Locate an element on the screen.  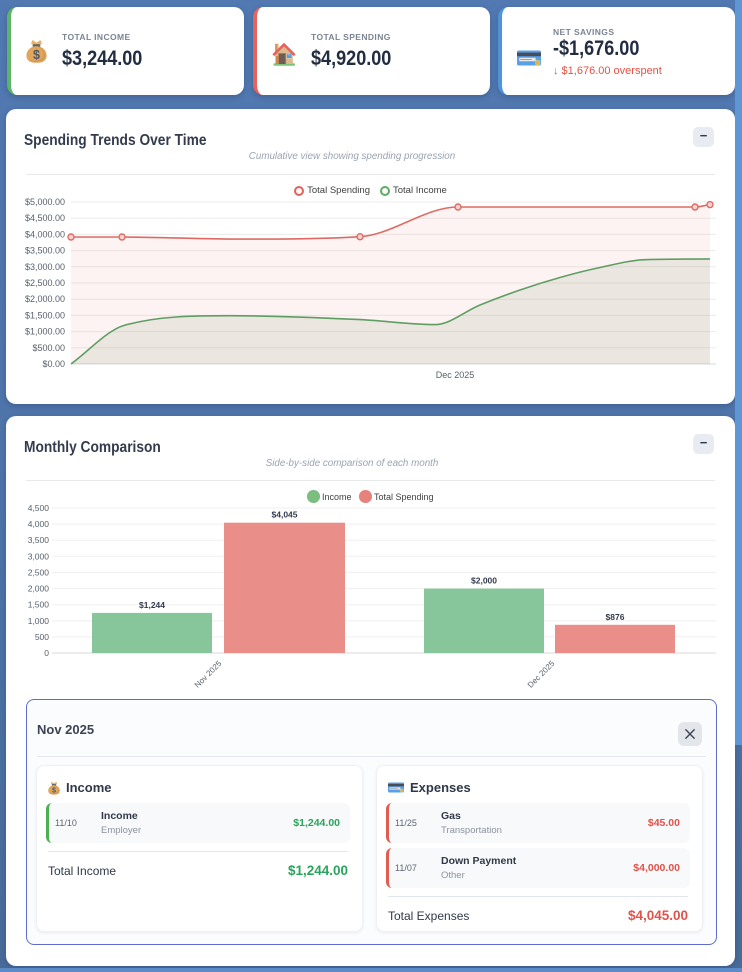
svg-text: Nov 2025 is located at coordinates (208, 674).